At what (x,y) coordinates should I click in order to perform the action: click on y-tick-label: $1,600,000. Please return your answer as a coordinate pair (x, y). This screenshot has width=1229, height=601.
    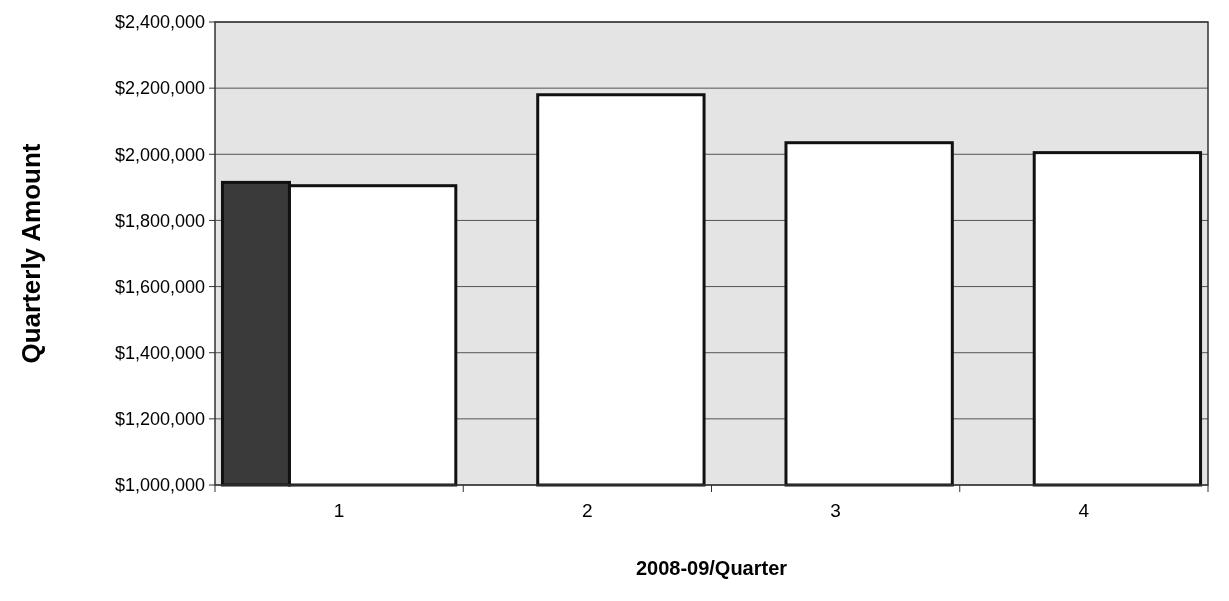
    Looking at the image, I should click on (159, 286).